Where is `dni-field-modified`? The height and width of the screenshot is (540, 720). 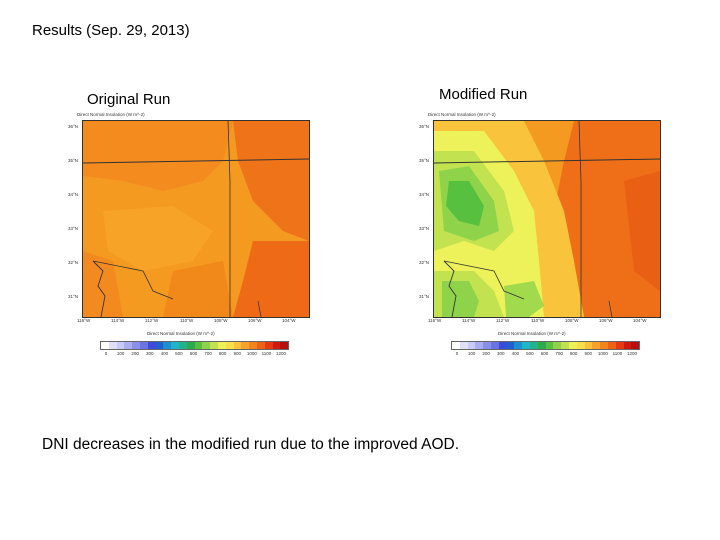
dni-field-modified is located at coordinates (547, 219).